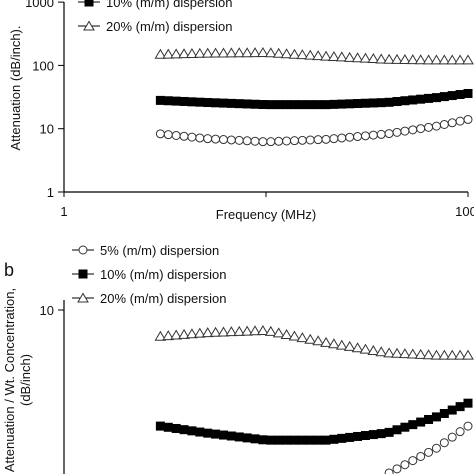  Describe the element at coordinates (39, 5) in the screenshot. I see `y-tick-label: 1000` at that location.